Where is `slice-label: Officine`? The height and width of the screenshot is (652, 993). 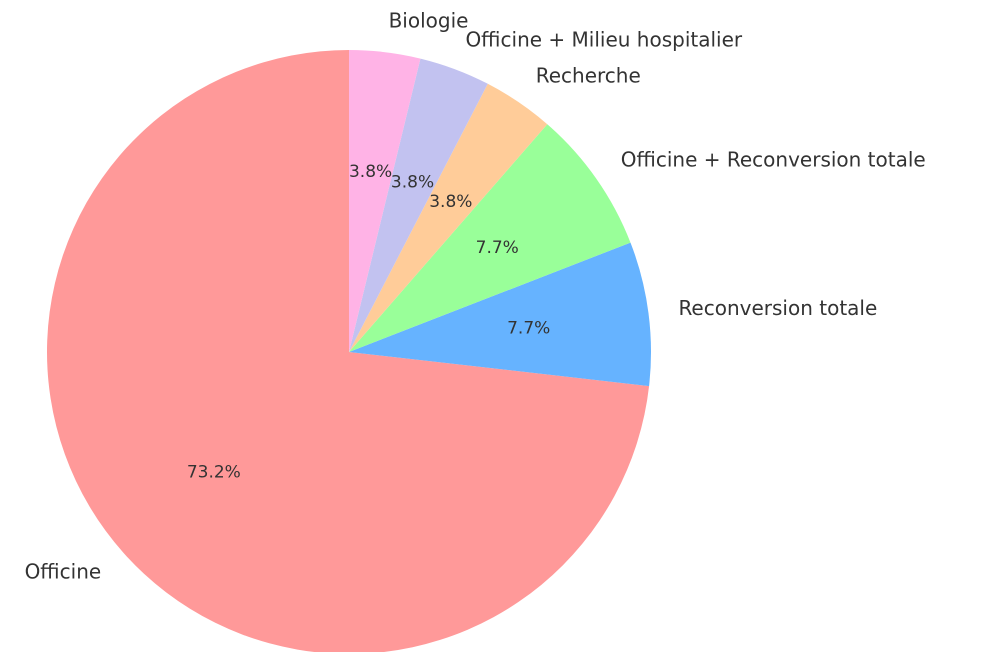 slice-label: Officine is located at coordinates (63, 572).